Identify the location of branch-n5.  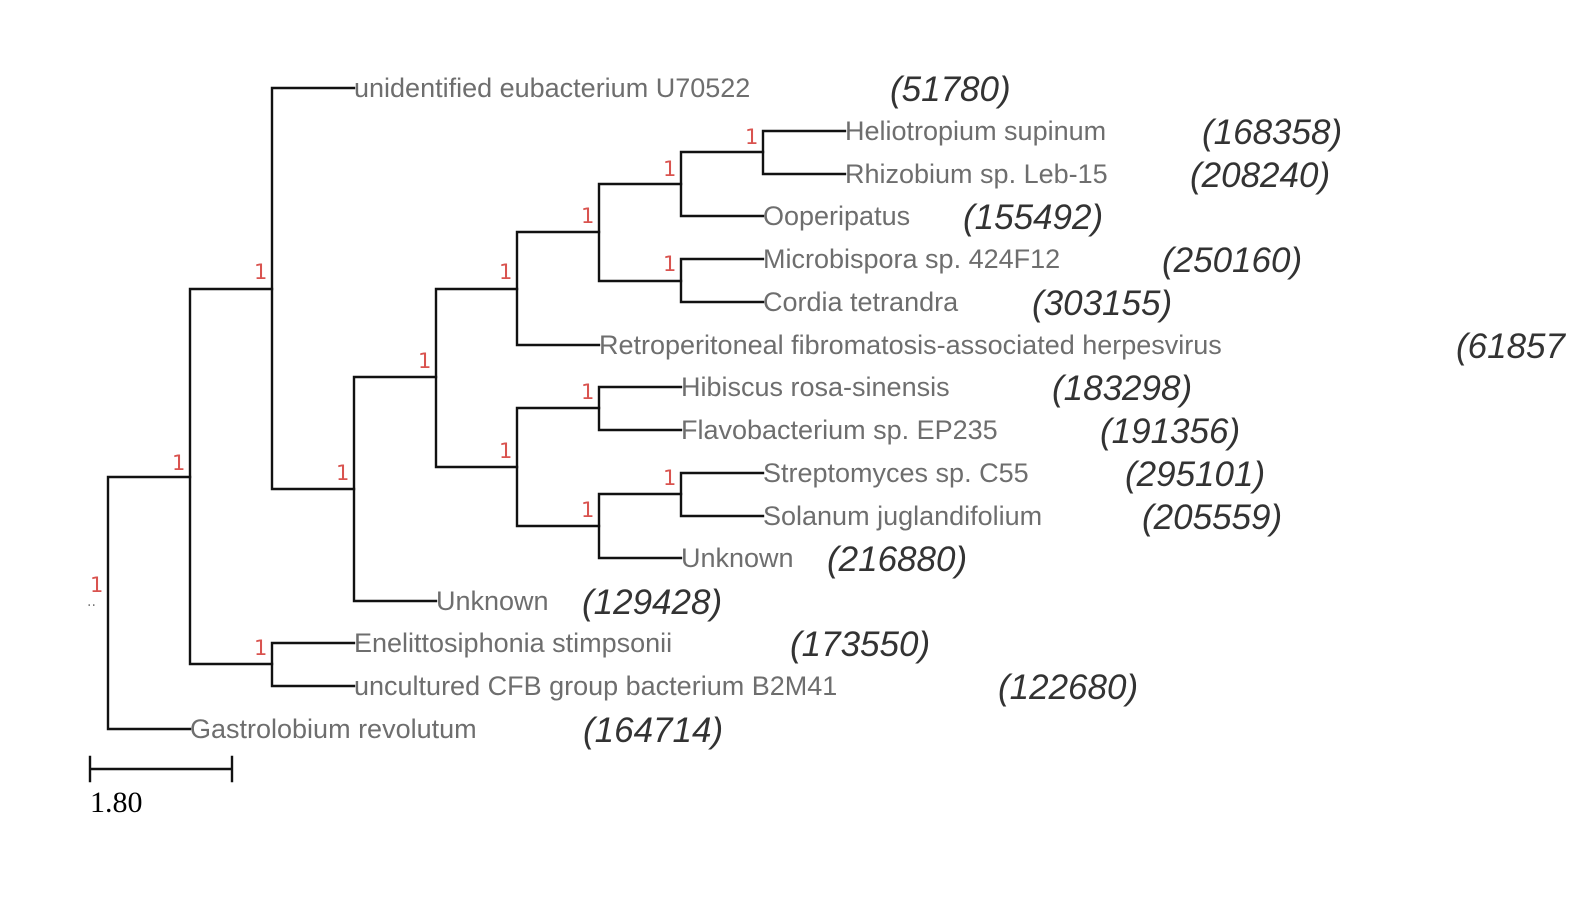
(476, 378).